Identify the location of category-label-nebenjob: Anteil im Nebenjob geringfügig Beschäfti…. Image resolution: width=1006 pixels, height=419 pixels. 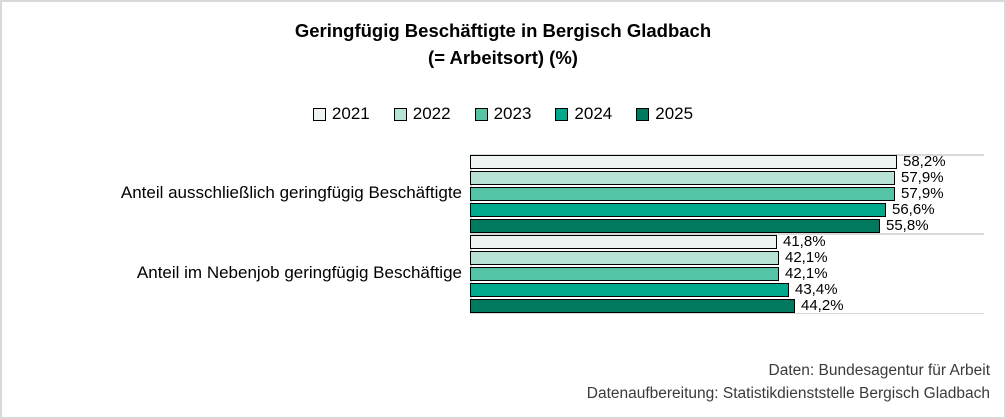
(299, 272).